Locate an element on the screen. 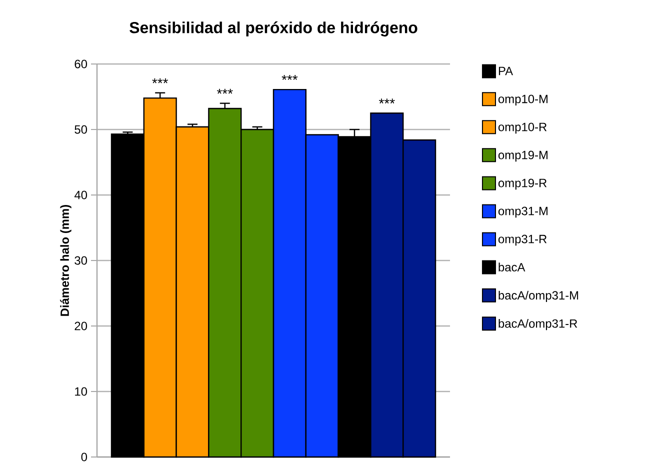 The image size is (650, 470). legend-label: omp31-M is located at coordinates (523, 212).